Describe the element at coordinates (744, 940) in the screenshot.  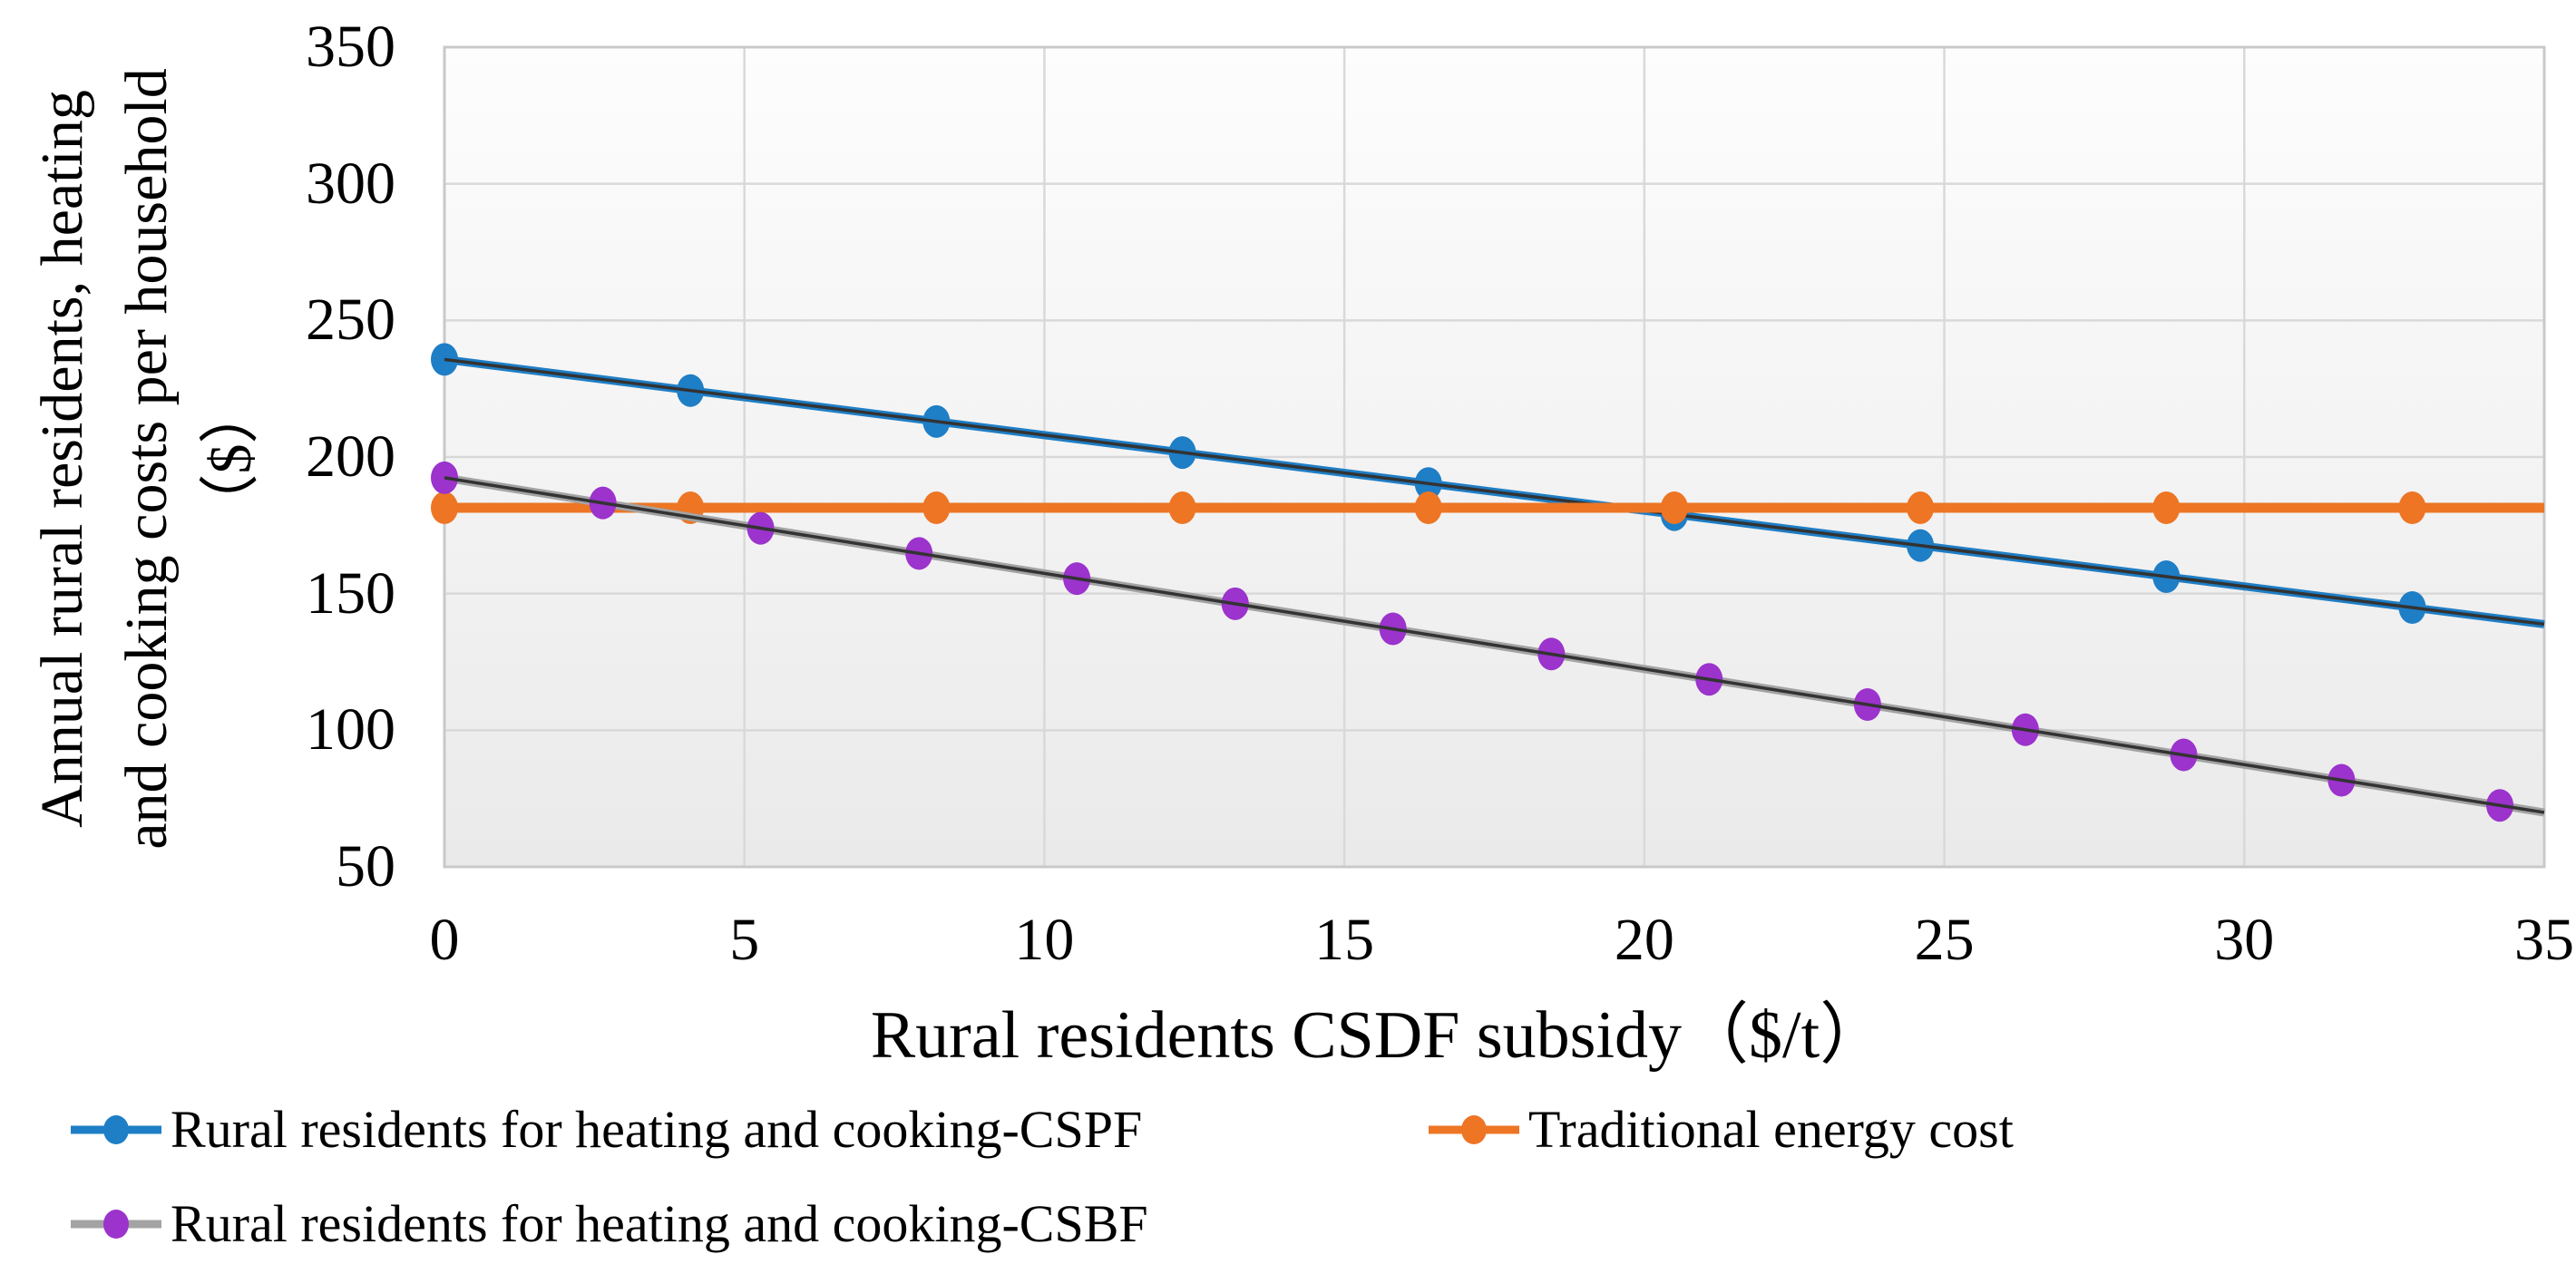
I see `x-tick-label: 5` at that location.